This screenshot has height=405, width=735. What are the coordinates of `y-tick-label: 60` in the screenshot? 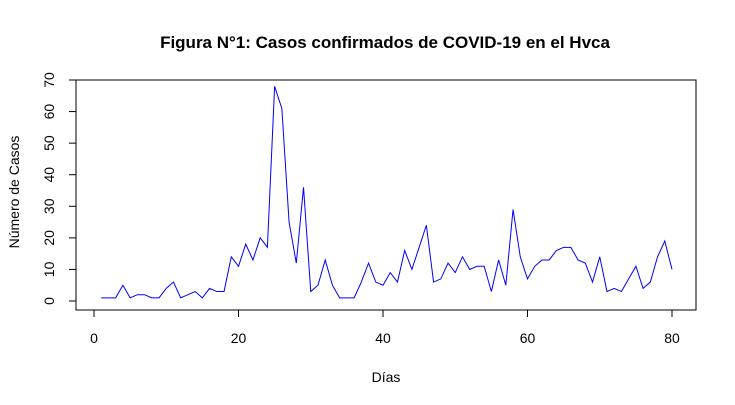 It's located at (49, 112).